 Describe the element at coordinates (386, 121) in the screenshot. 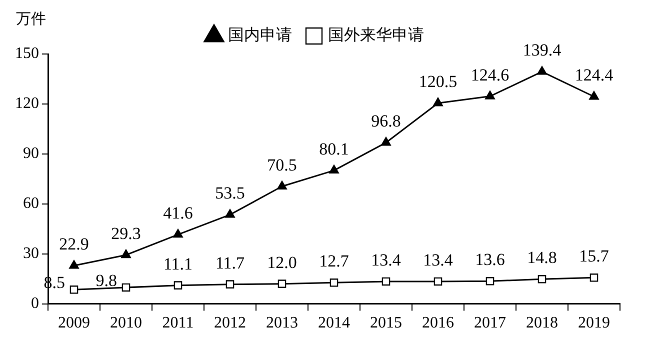

I see `data-label: 96.8` at that location.